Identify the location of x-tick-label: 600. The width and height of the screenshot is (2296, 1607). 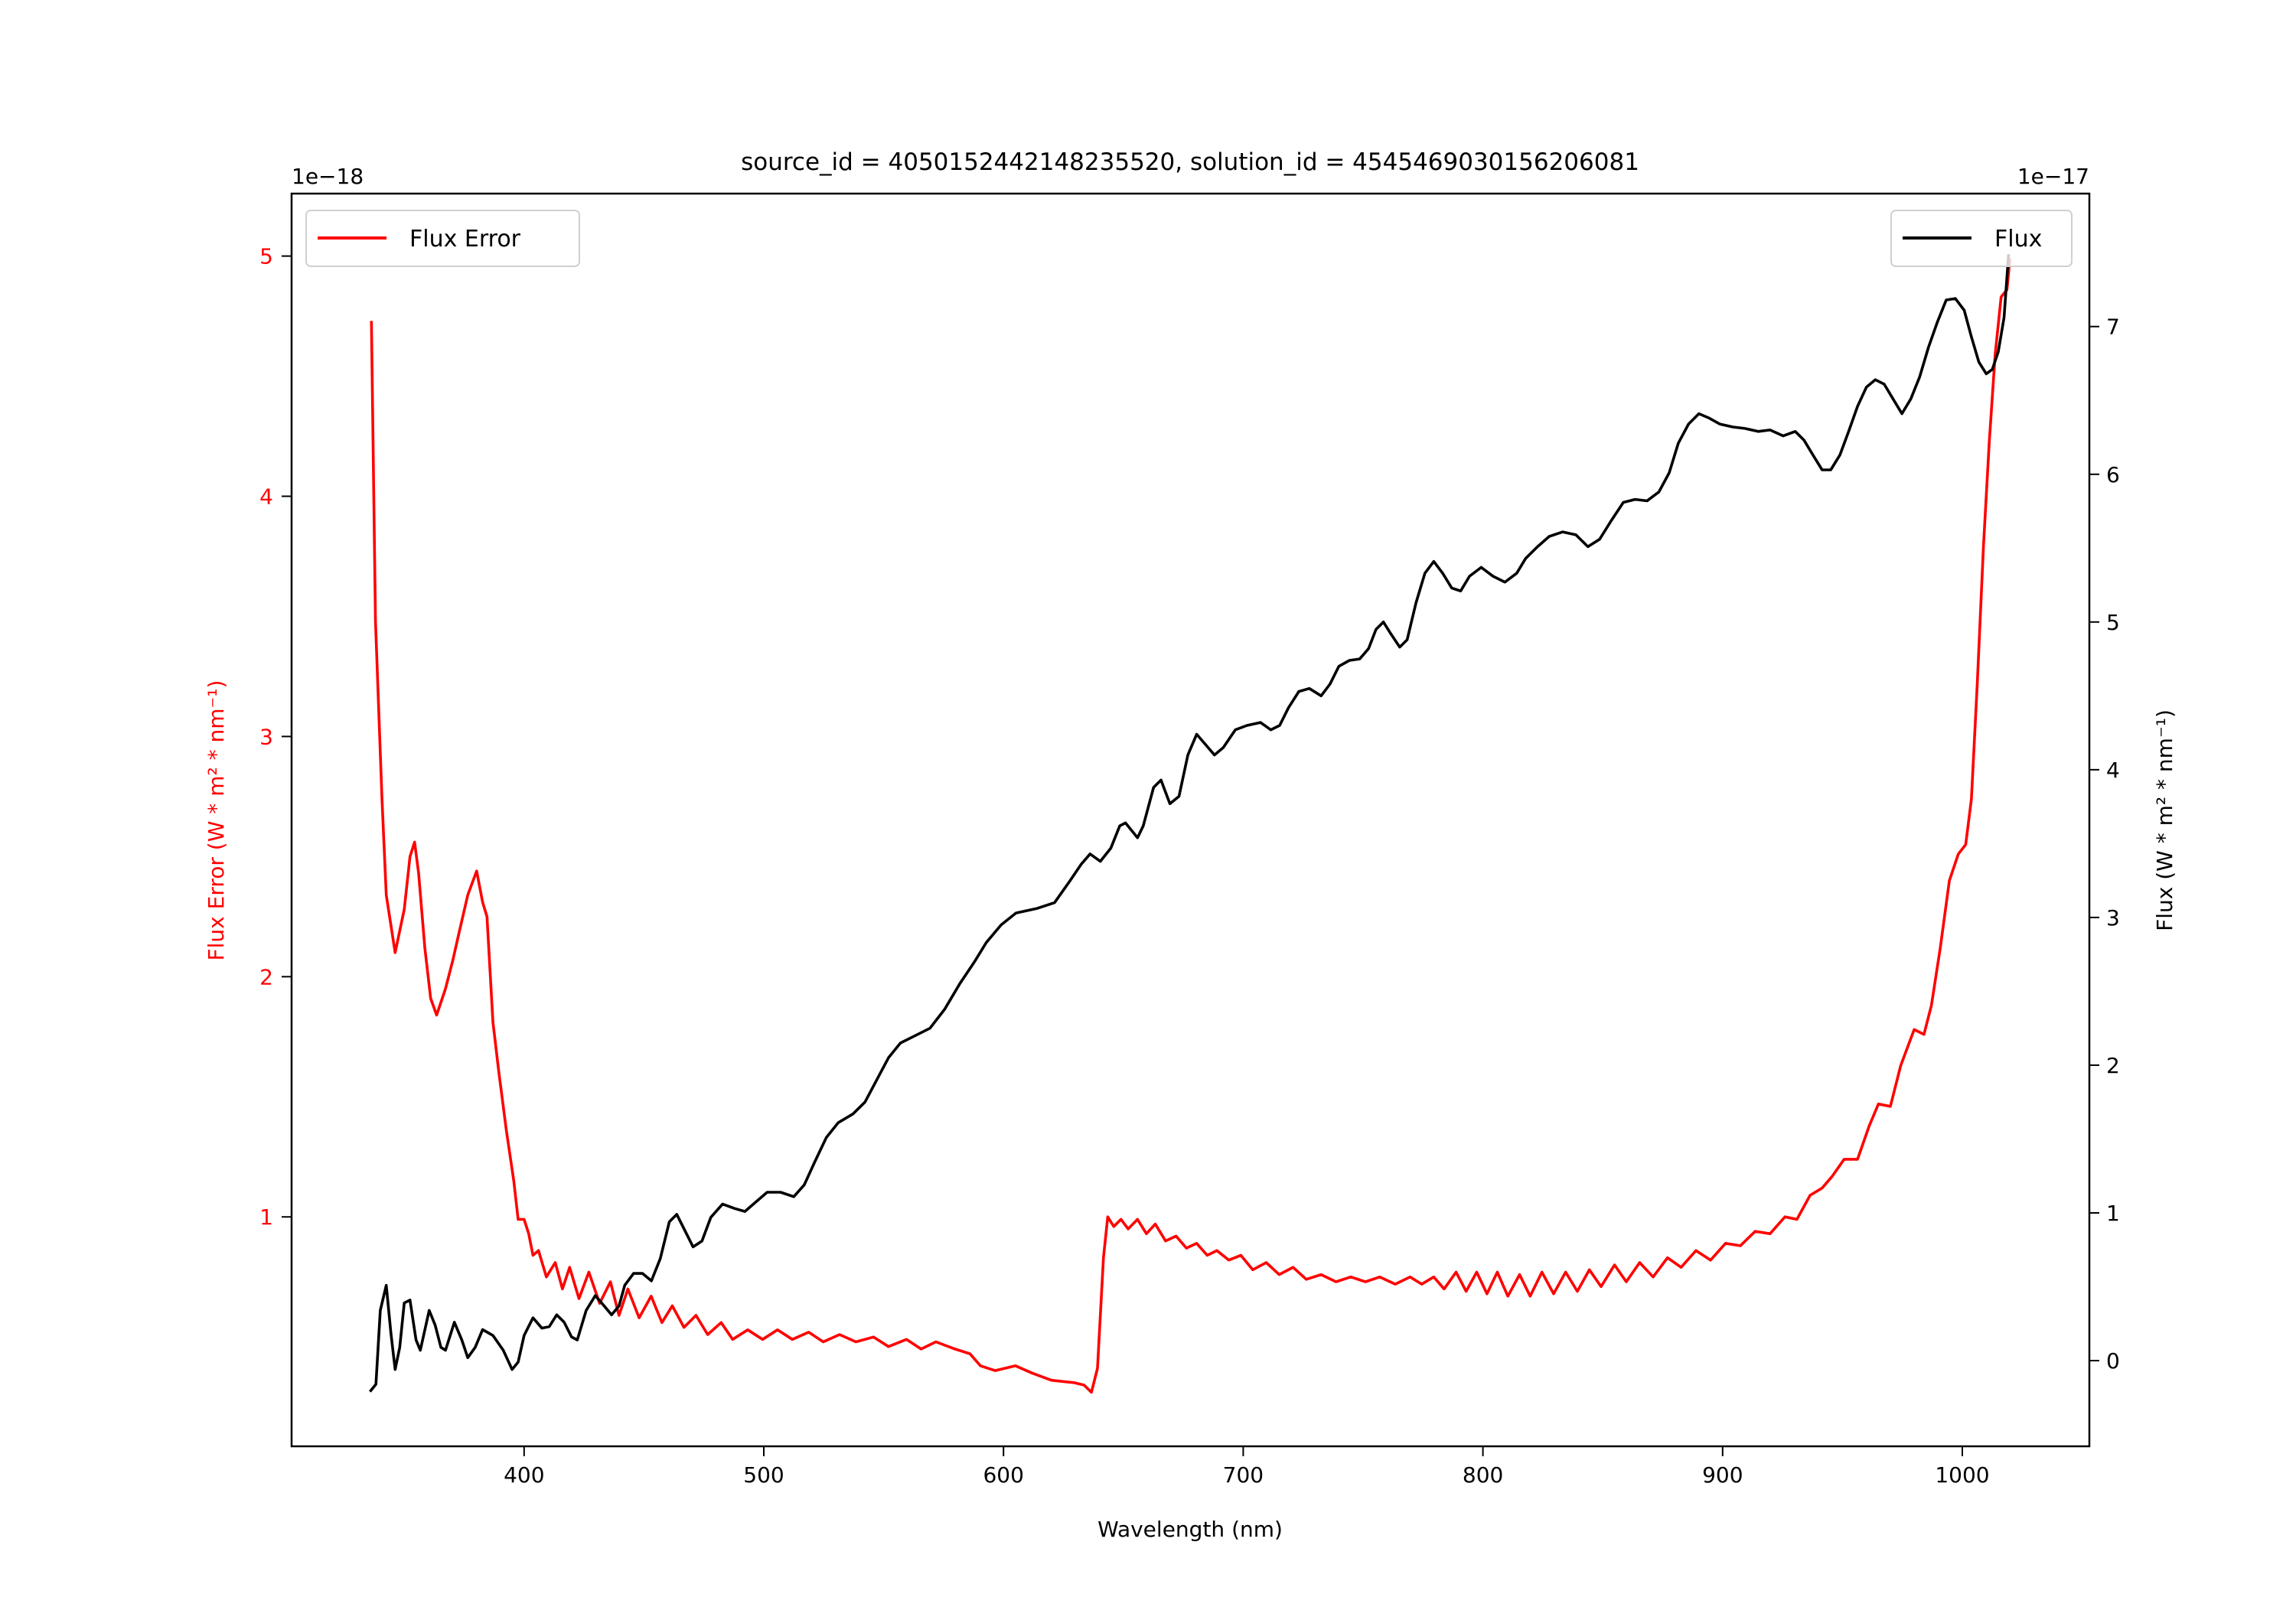
(1003, 1475).